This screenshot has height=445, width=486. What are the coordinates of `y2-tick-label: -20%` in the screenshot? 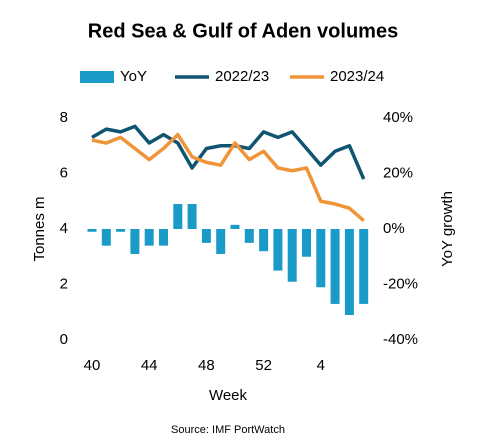 It's located at (400, 283).